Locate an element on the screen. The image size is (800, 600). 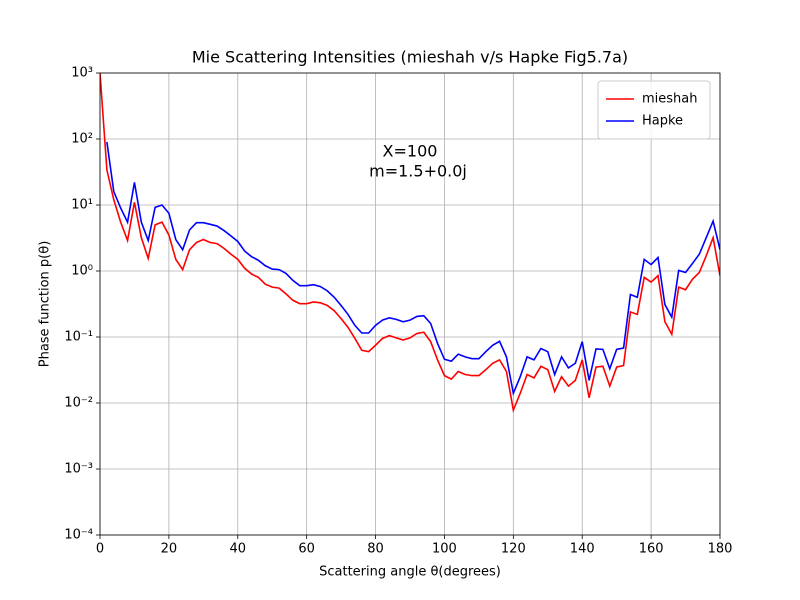
legend-box is located at coordinates (654, 110).